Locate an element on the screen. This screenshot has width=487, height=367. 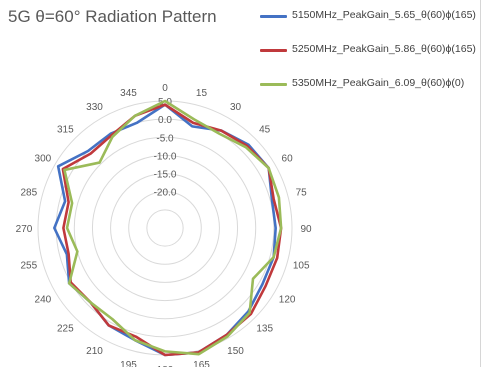
radial-tick-label: -15.0 is located at coordinates (165, 175).